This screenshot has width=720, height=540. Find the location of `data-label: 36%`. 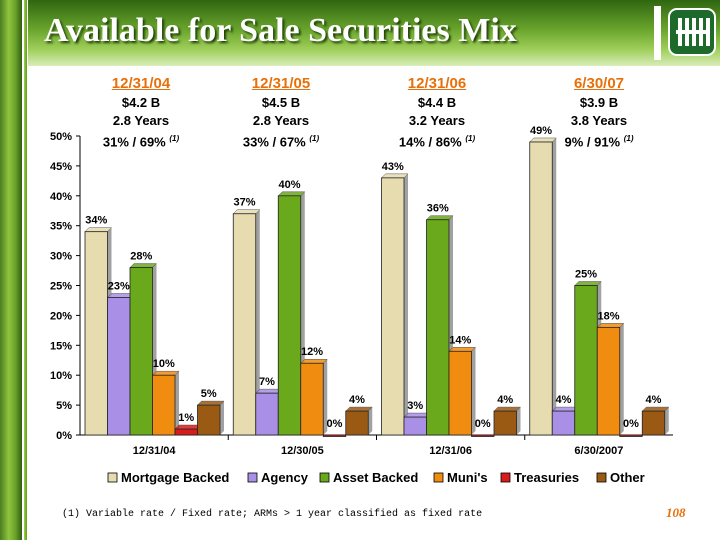

data-label: 36% is located at coordinates (438, 209).